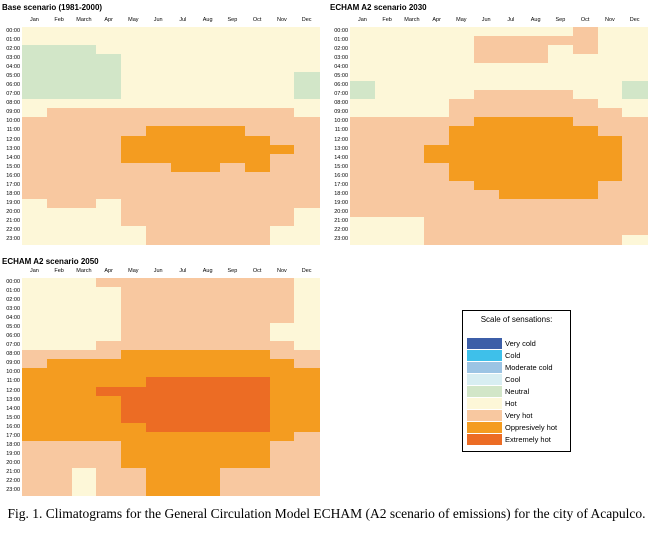 This screenshot has width=653, height=542. What do you see at coordinates (13, 282) in the screenshot?
I see `hour-label: 00:00` at bounding box center [13, 282].